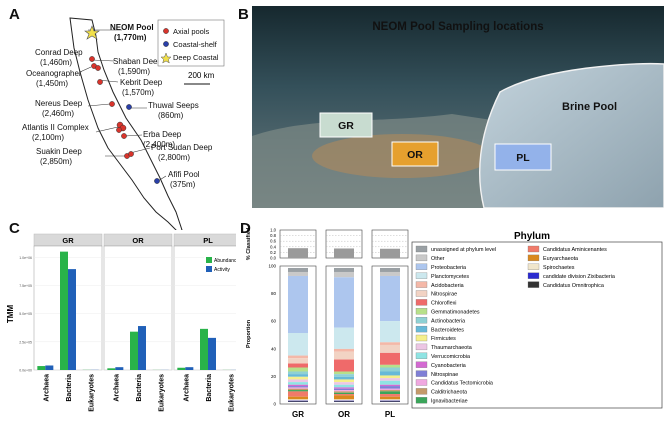 The image size is (666, 426). What do you see at coordinates (59, 103) in the screenshot?
I see `nereus-name: Nereus Deep` at bounding box center [59, 103].